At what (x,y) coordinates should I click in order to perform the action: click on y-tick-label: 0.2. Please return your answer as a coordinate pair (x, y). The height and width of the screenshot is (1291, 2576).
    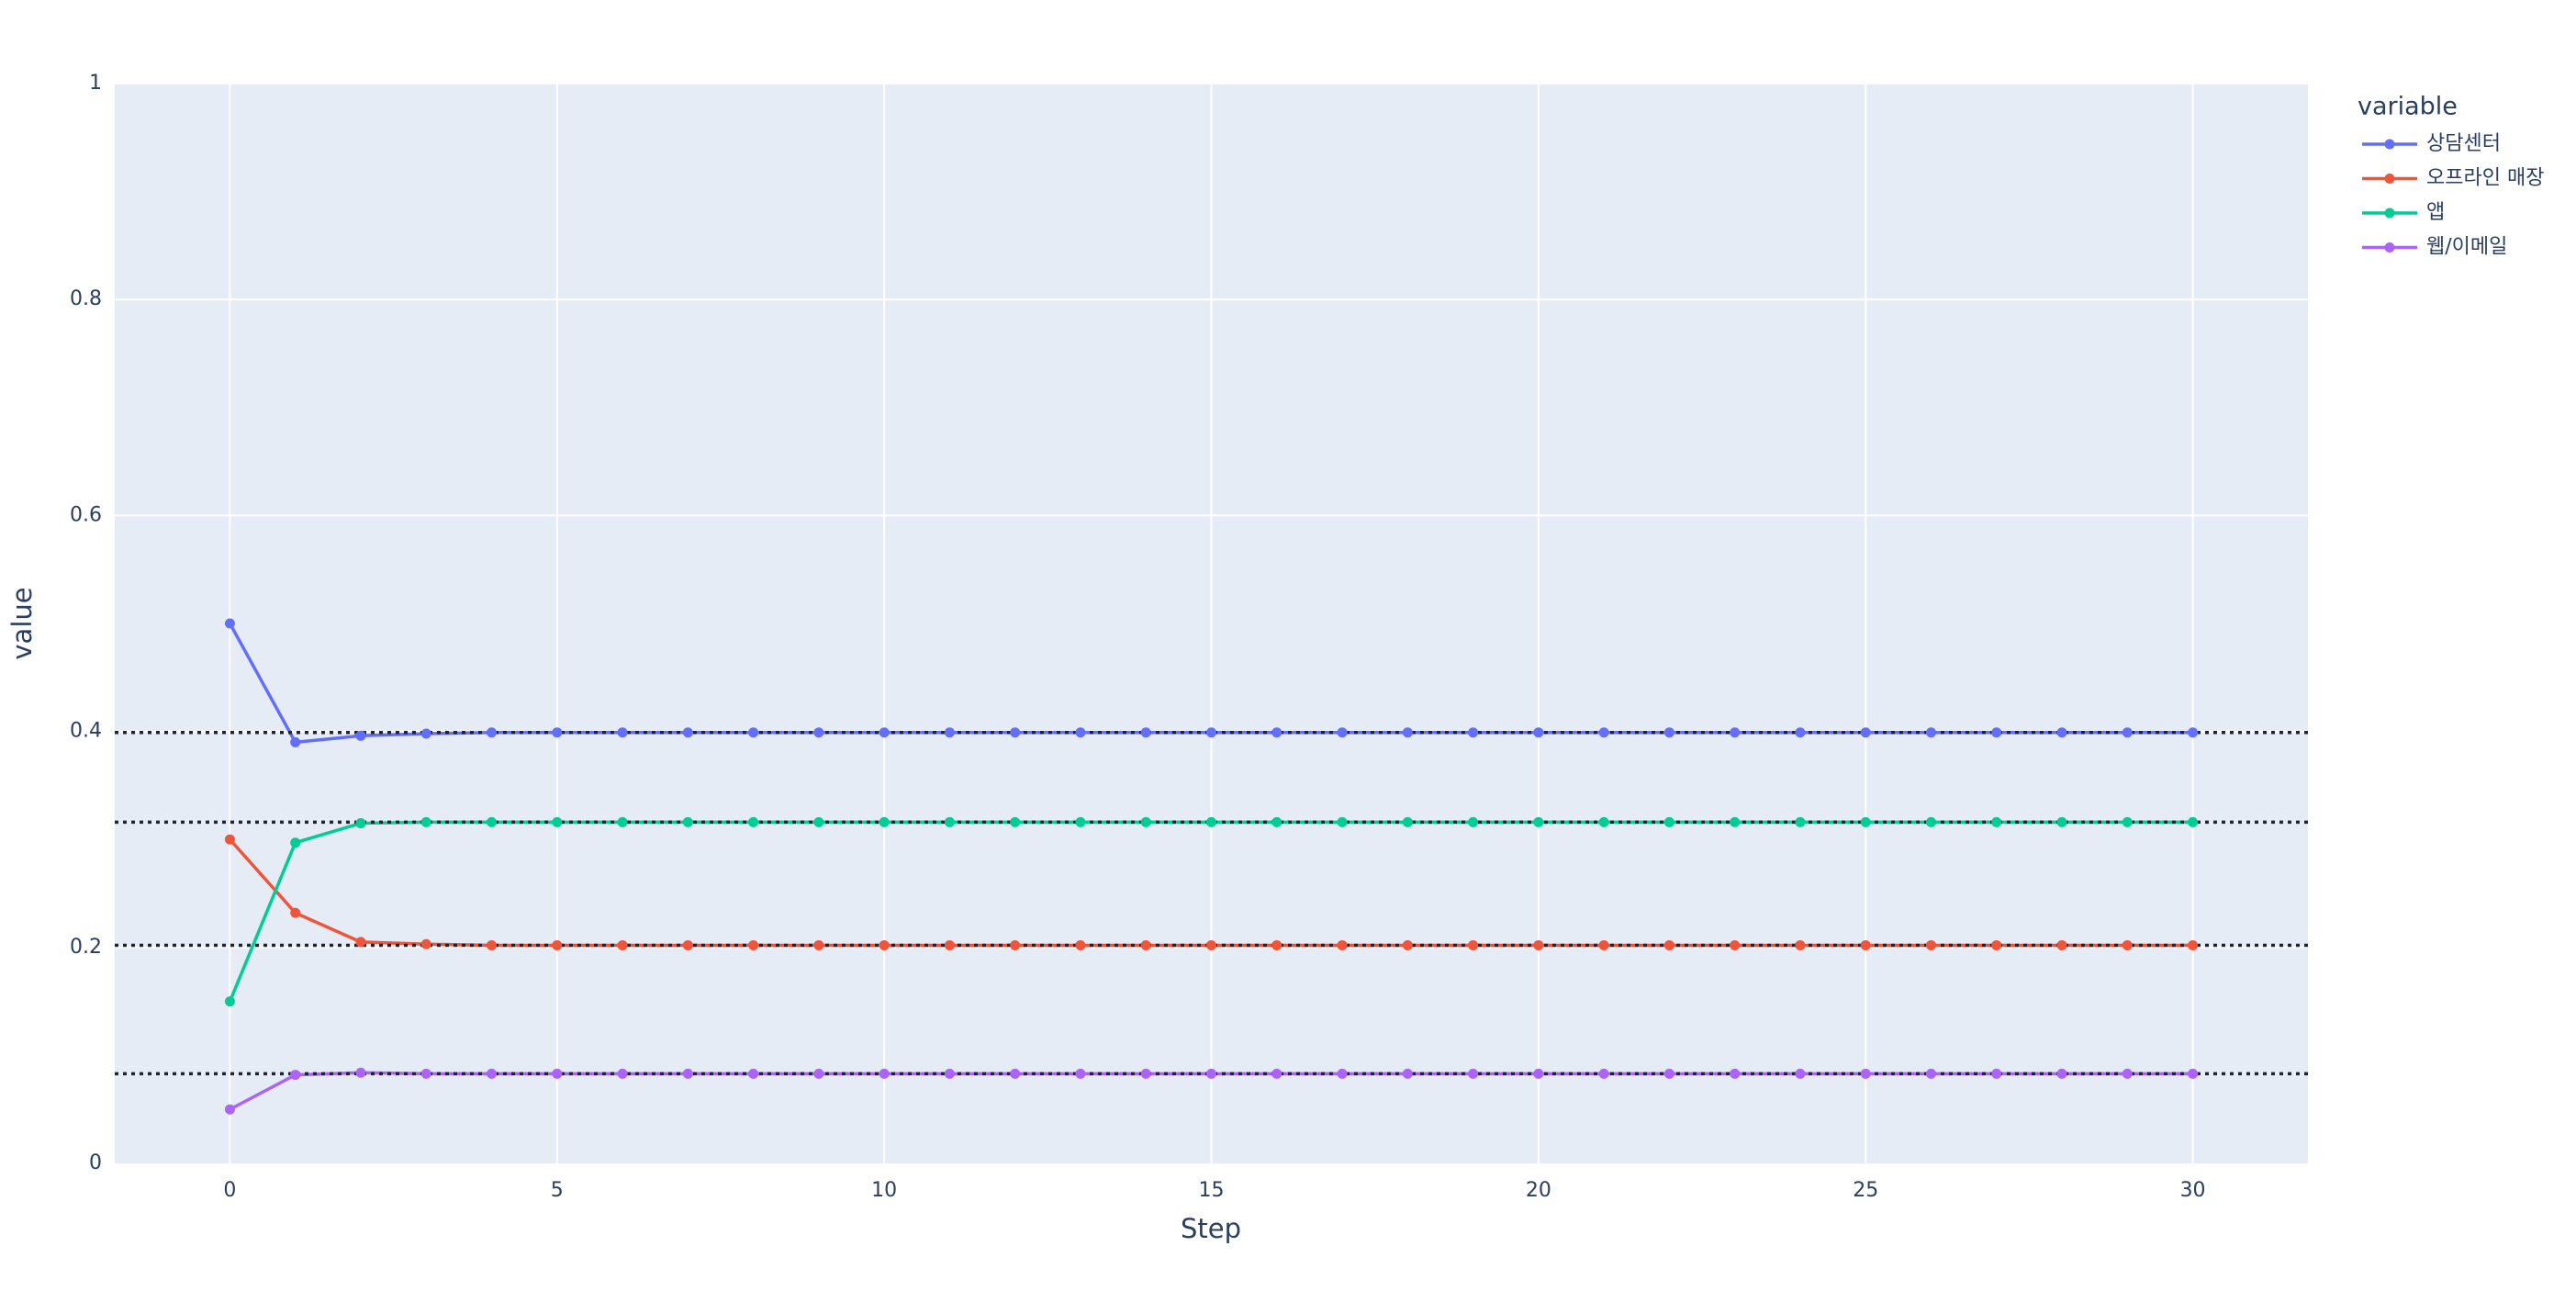
    Looking at the image, I should click on (86, 948).